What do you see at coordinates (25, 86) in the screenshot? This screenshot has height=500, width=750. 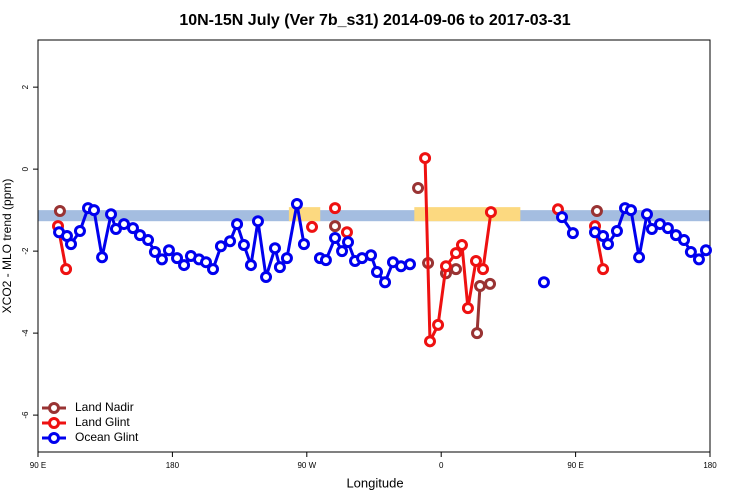 I see `y-tick-label: 2` at bounding box center [25, 86].